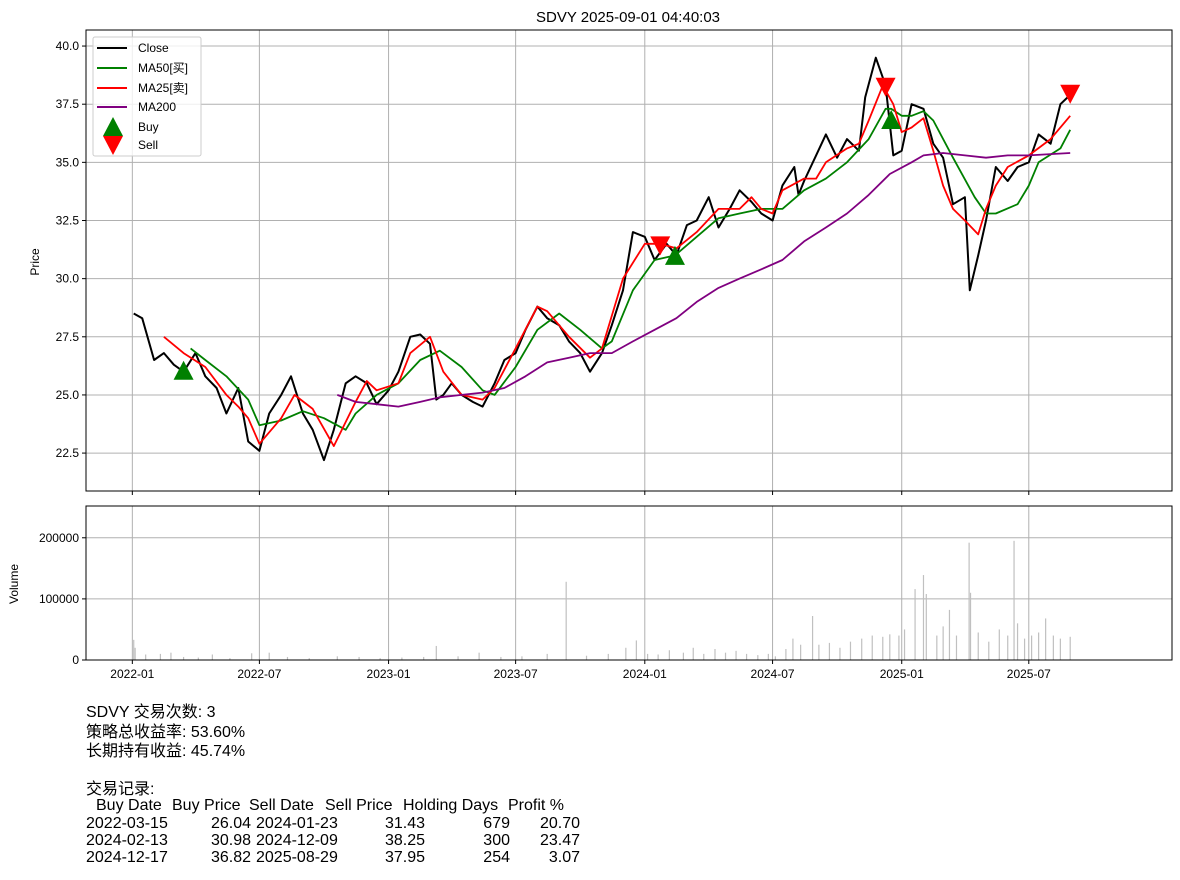 The height and width of the screenshot is (880, 1180). What do you see at coordinates (891, 120) in the screenshot?
I see `buy-marker` at bounding box center [891, 120].